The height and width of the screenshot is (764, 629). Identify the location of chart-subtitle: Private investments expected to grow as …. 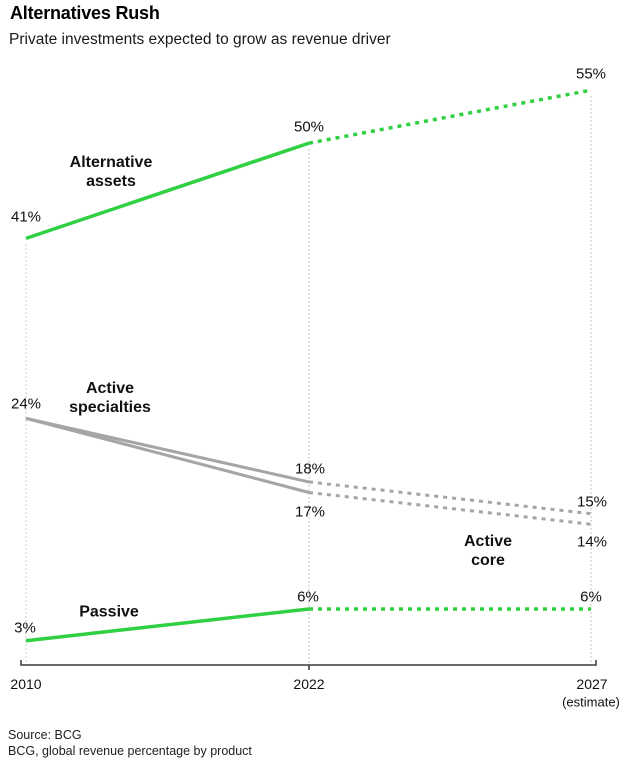
(200, 39).